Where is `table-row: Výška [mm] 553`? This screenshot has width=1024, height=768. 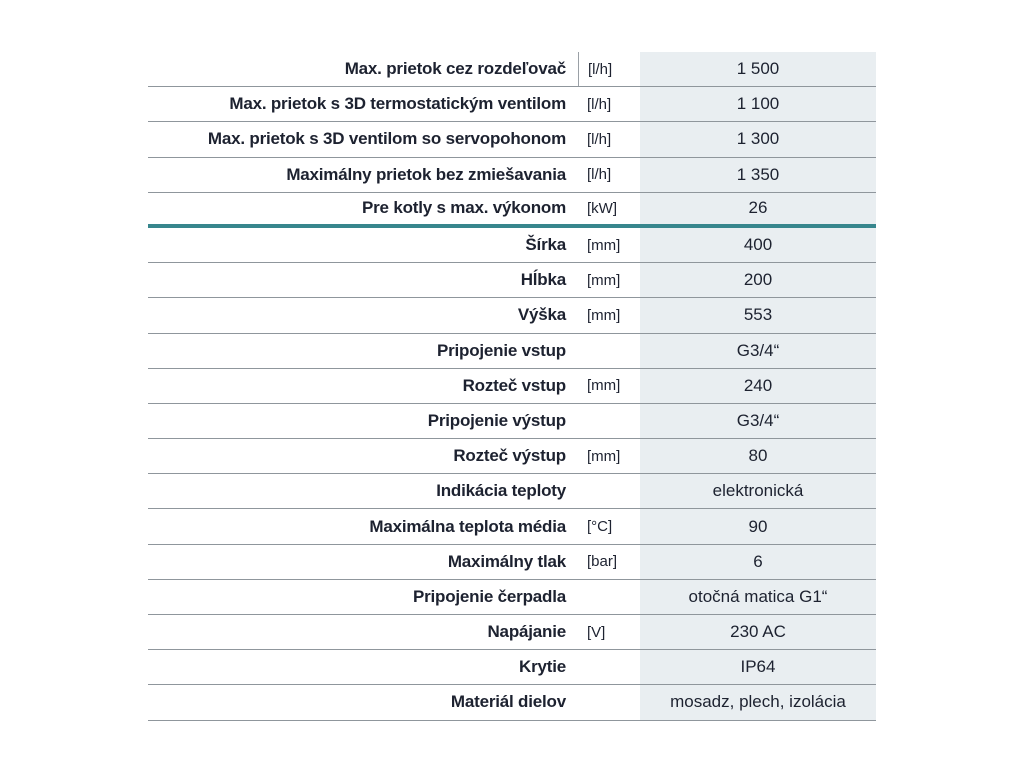 table-row: Výška [mm] 553 is located at coordinates (512, 316).